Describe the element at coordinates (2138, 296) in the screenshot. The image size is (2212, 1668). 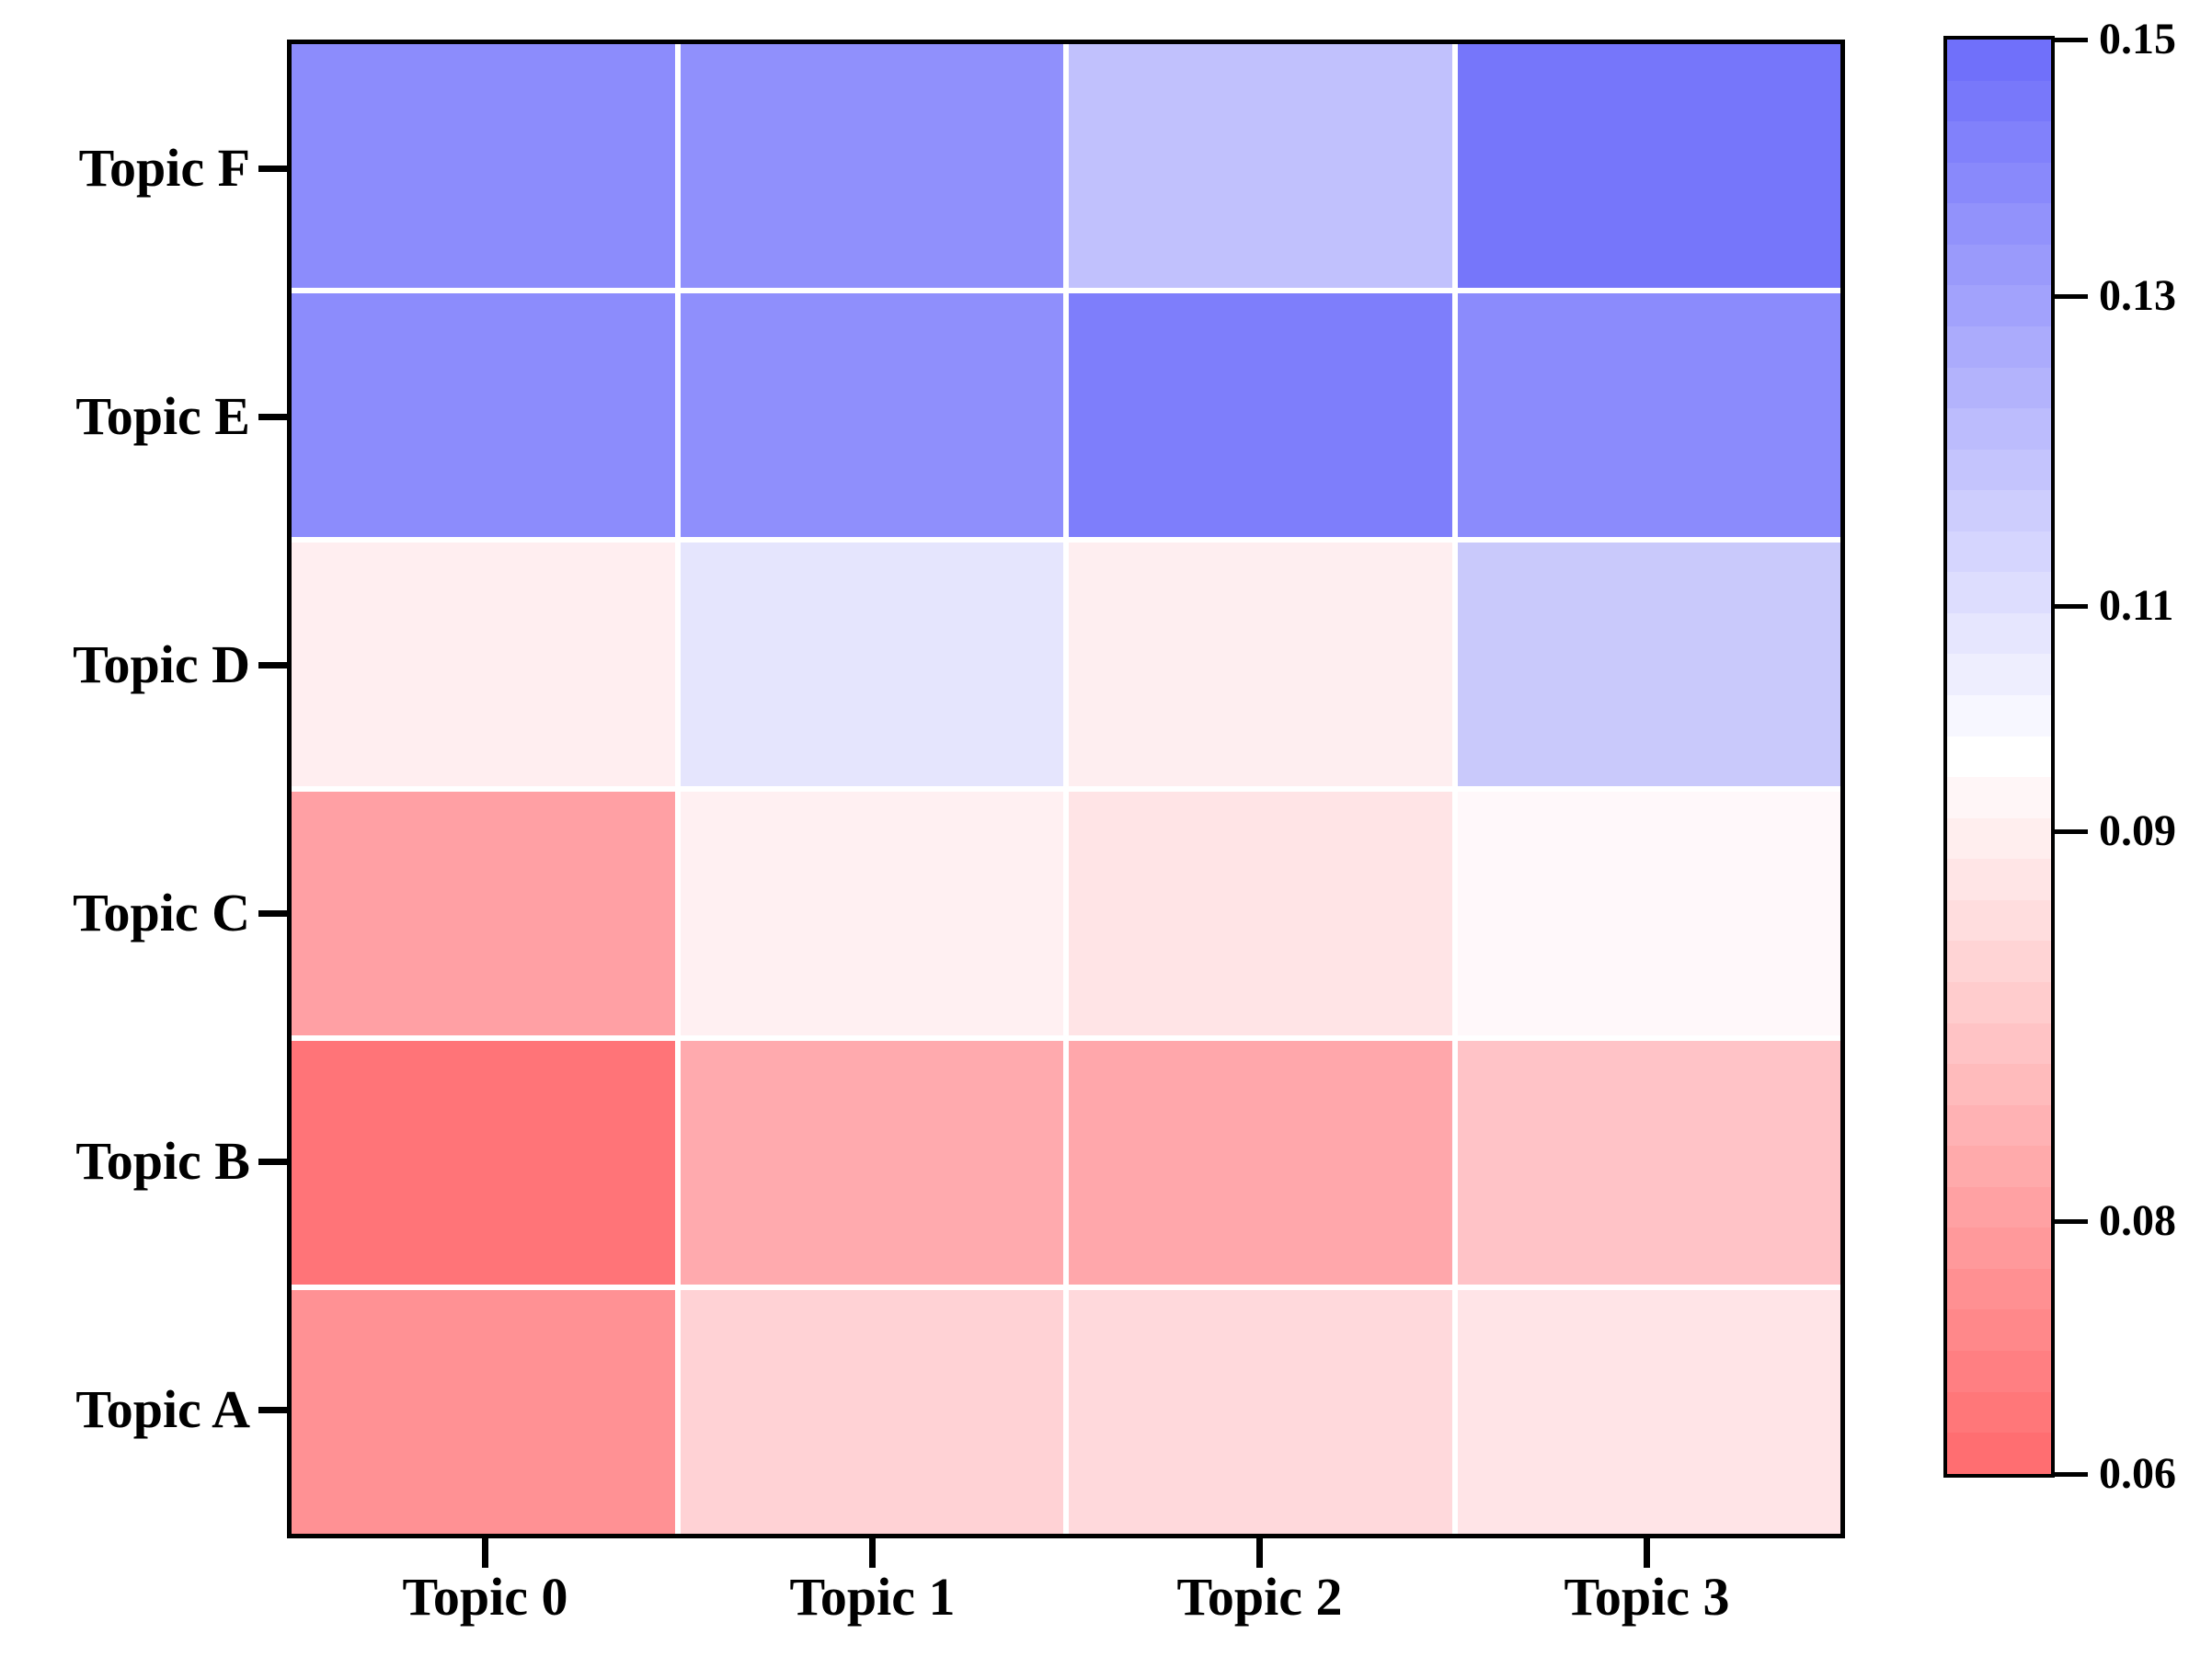
I see `colorbar-tick-label: 0.13` at that location.